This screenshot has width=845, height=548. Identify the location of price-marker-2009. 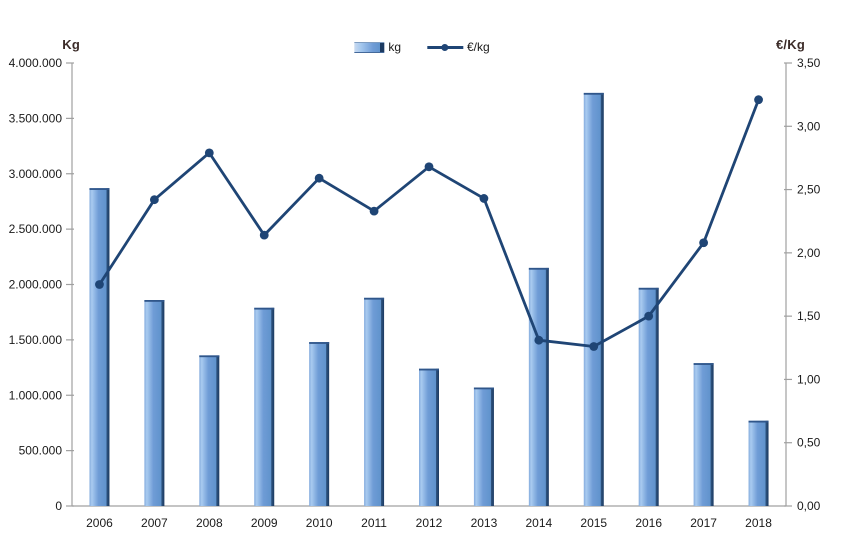
(264, 235).